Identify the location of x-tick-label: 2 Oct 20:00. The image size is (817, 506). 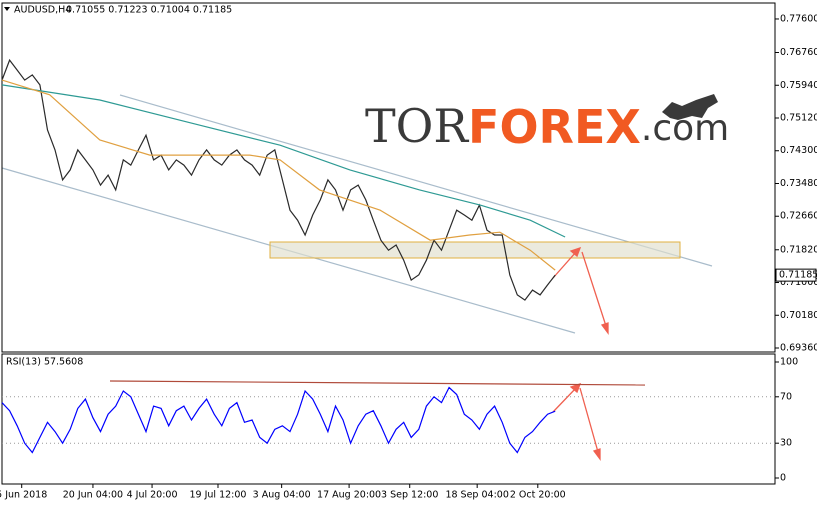
(538, 495).